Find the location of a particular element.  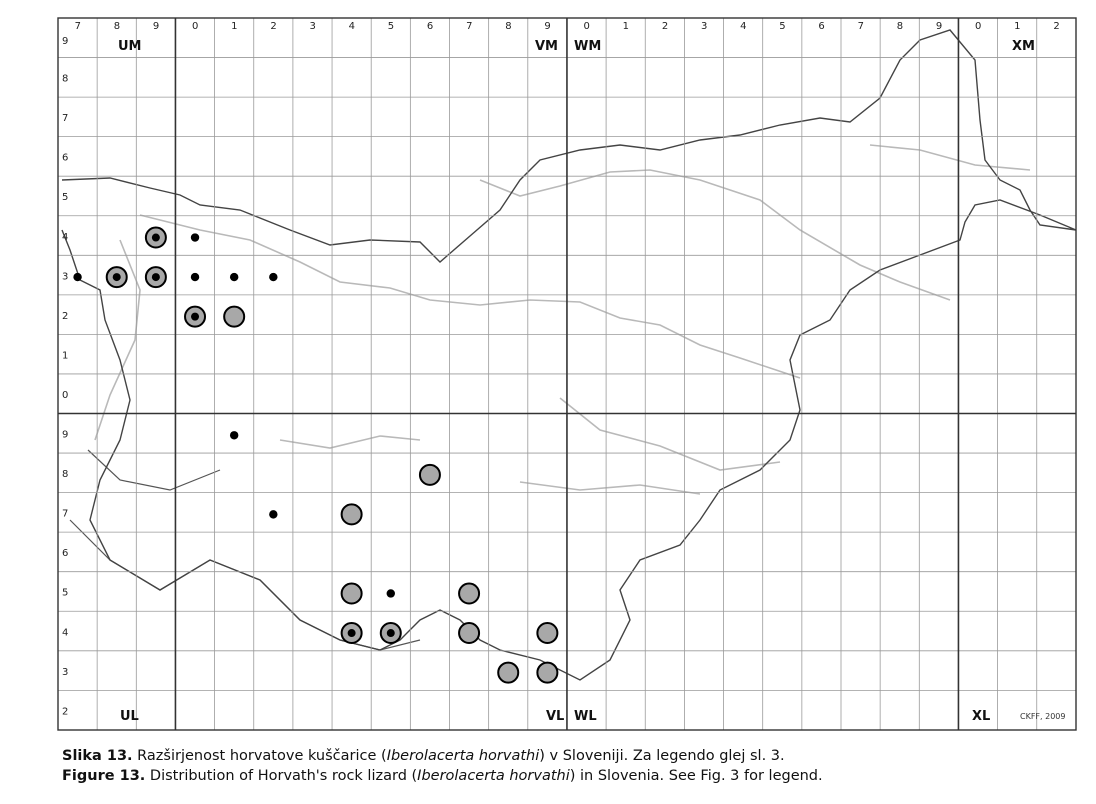

river-sava is located at coordinates (470, 296).